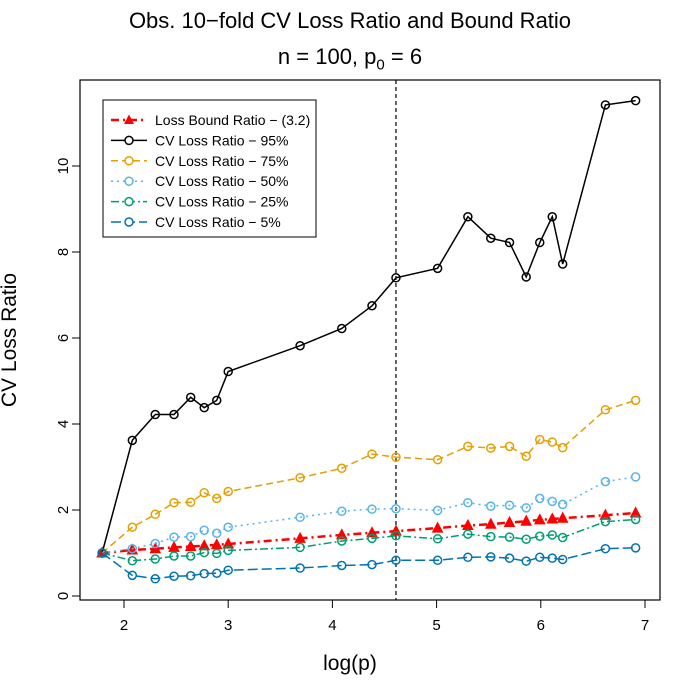 This screenshot has height=700, width=700. I want to click on x-tick-label: 3, so click(228, 625).